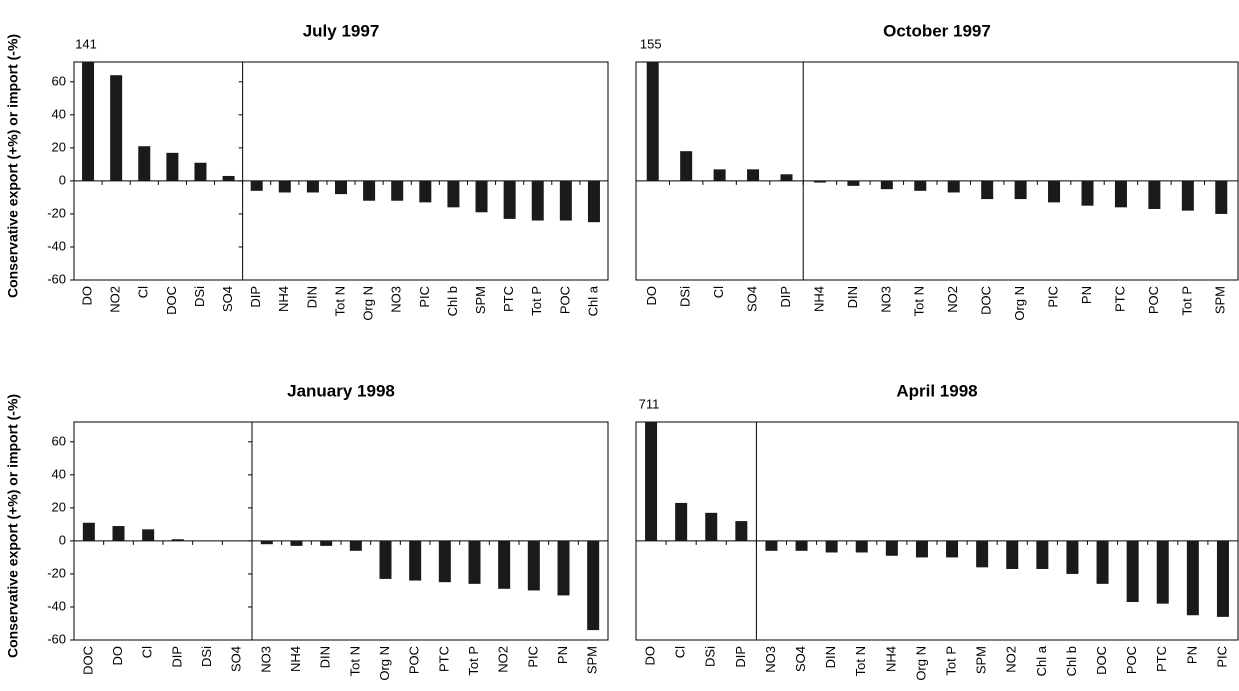  I want to click on chart-title: July 1997, so click(341, 30).